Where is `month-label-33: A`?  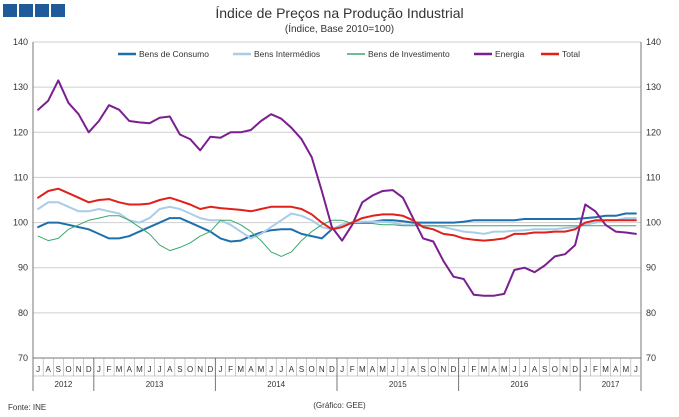
month-label-33: A is located at coordinates (373, 369).